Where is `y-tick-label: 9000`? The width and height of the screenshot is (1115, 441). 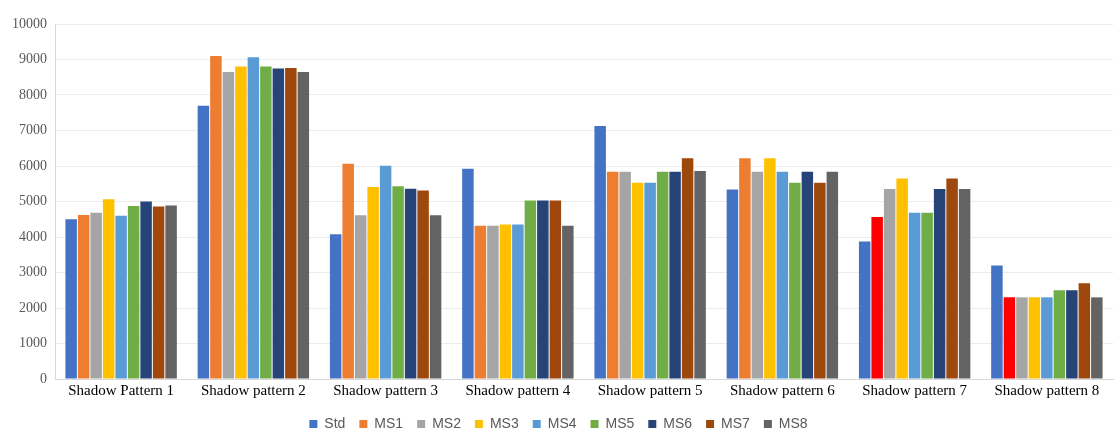 y-tick-label: 9000 is located at coordinates (33, 59).